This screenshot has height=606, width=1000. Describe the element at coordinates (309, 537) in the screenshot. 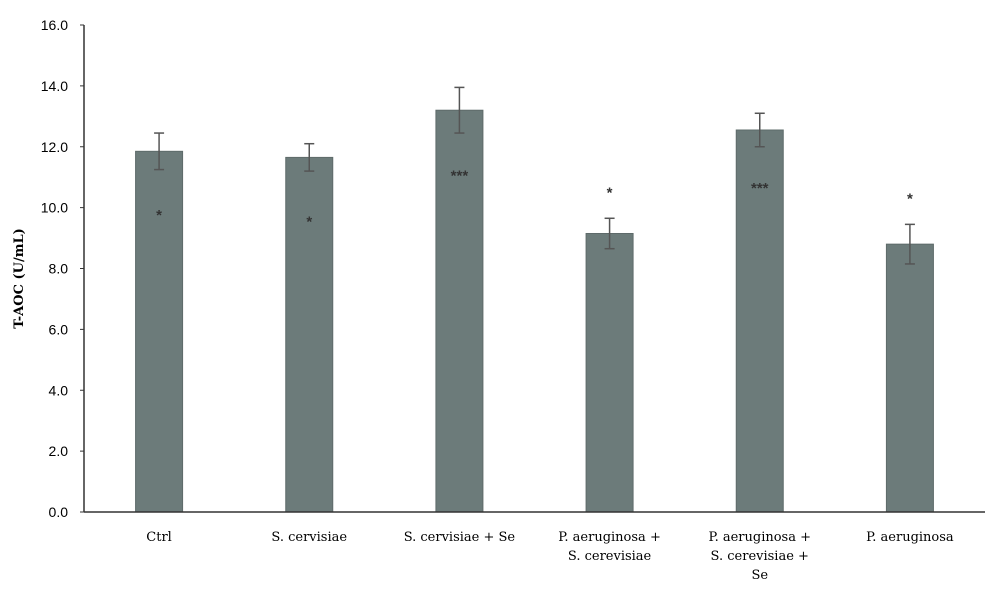

I see `category-label: S. cervisiae` at that location.